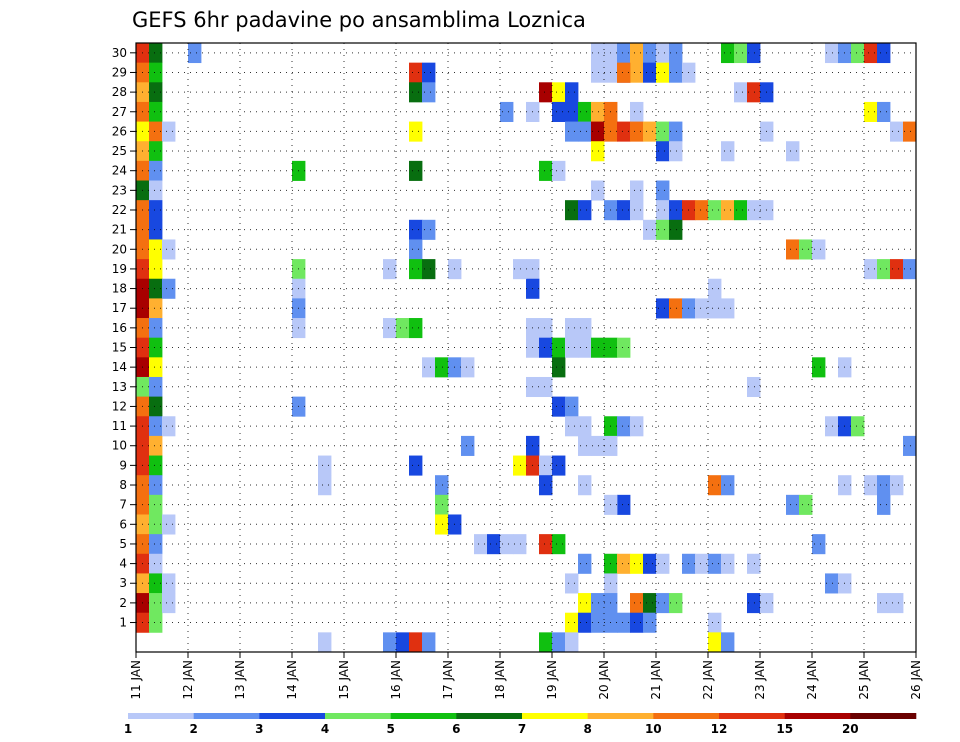  I want to click on x-tick-label: 19 JAN, so click(552, 680).